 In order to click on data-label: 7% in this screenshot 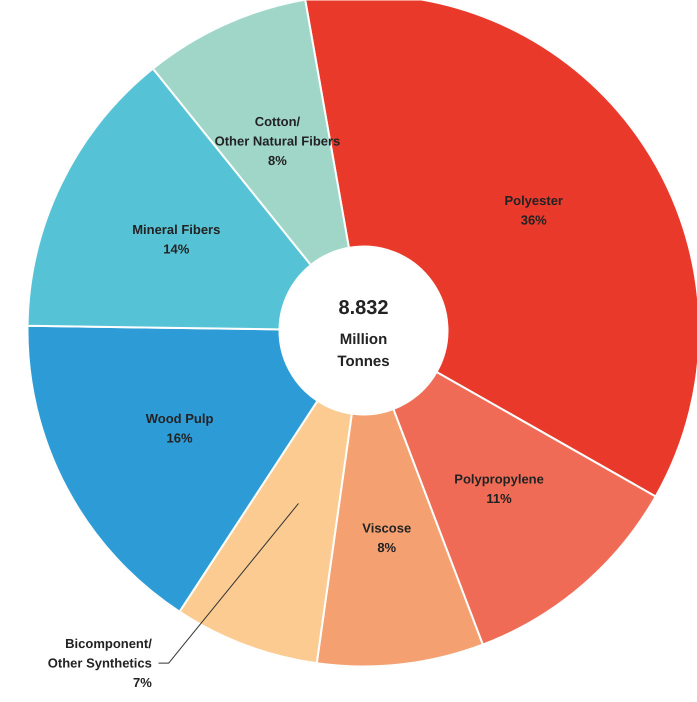, I will do `click(142, 682)`.